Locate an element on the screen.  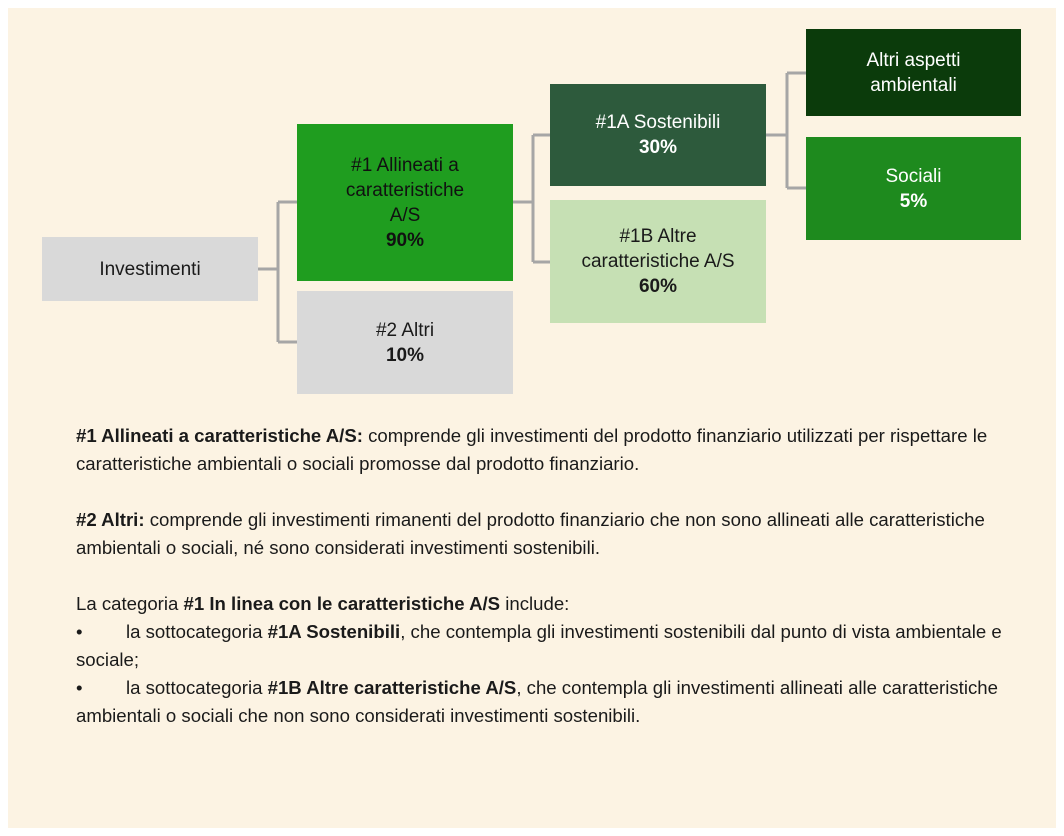
node-label: Investimenti is located at coordinates (150, 269).